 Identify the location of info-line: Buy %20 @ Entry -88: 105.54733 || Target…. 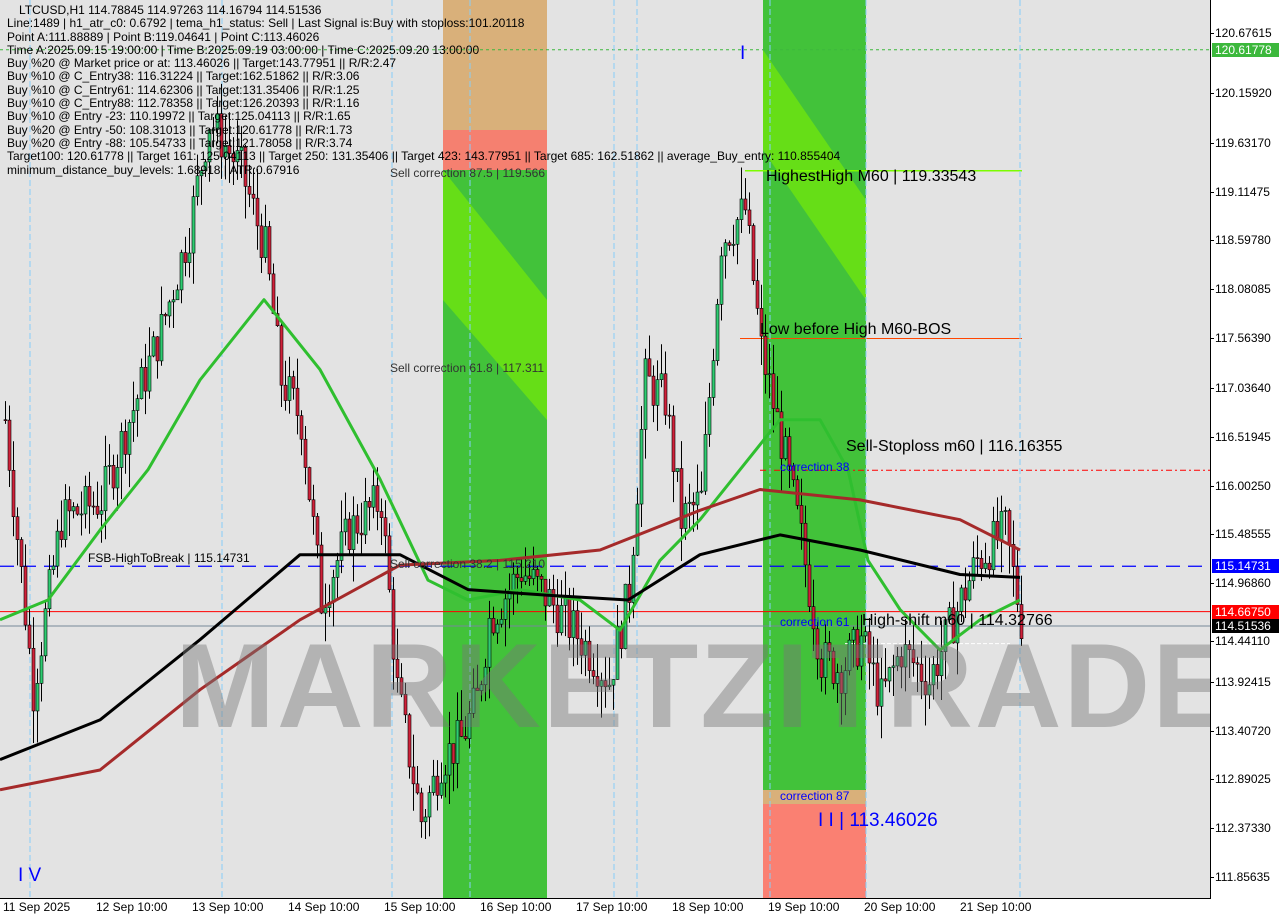
(180, 142).